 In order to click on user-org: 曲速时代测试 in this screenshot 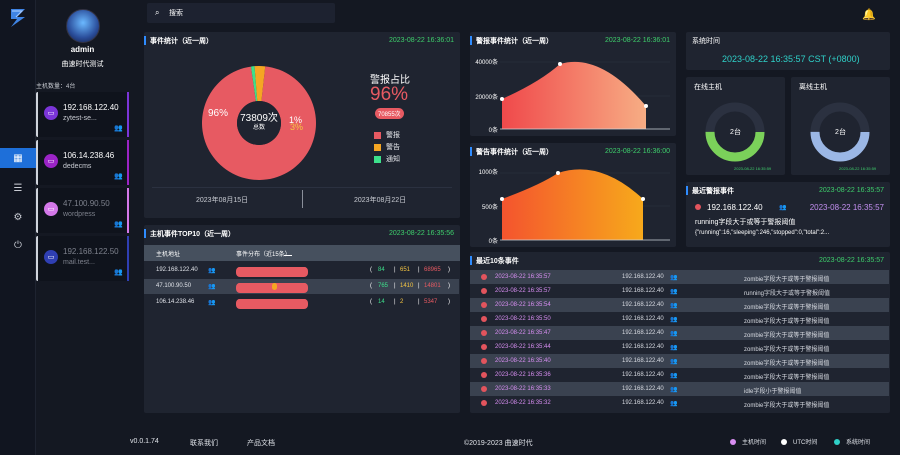, I will do `click(82, 64)`.